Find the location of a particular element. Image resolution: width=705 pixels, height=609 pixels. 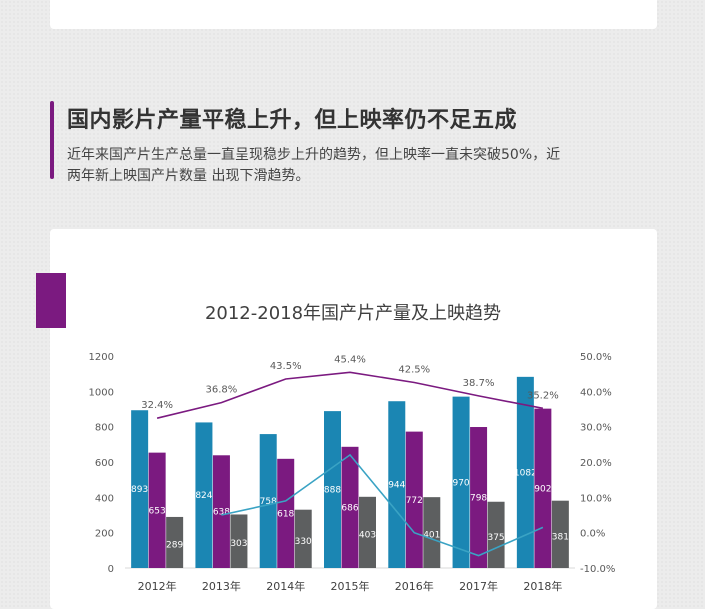

growth-rate-line is located at coordinates (382, 505).